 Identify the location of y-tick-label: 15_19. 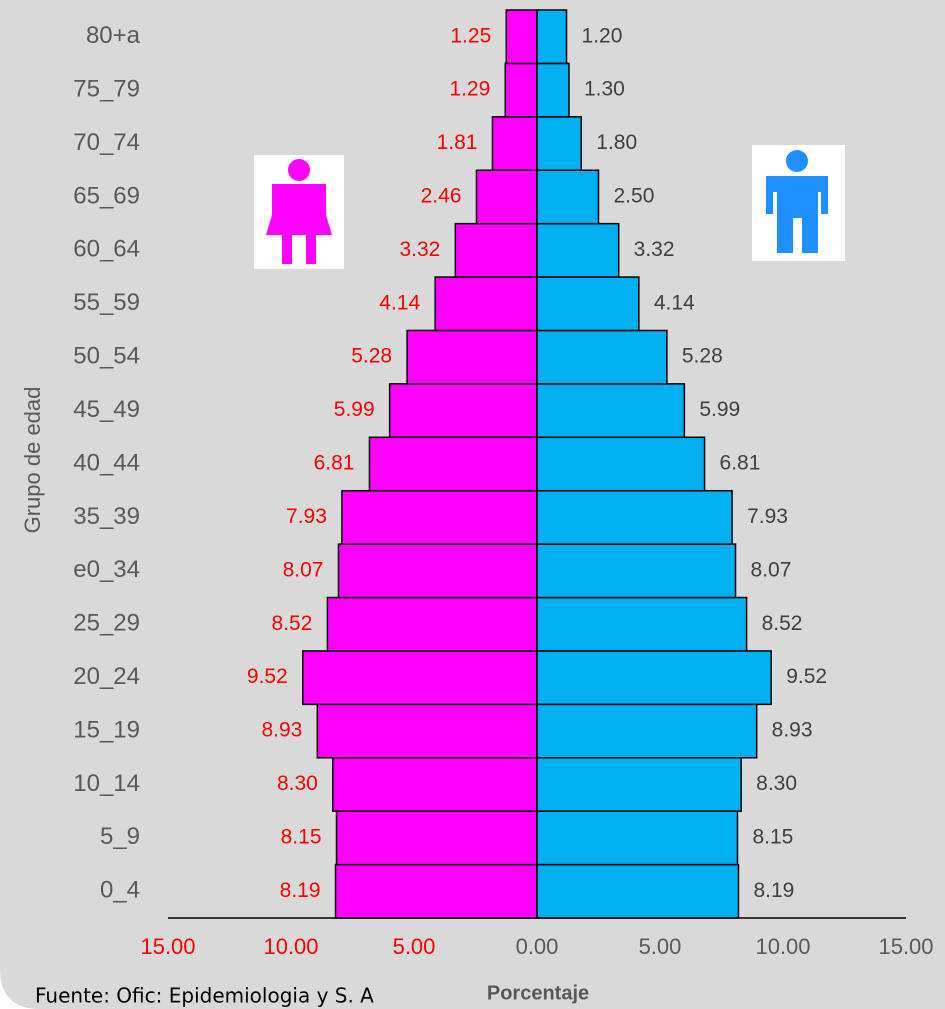
(106, 729).